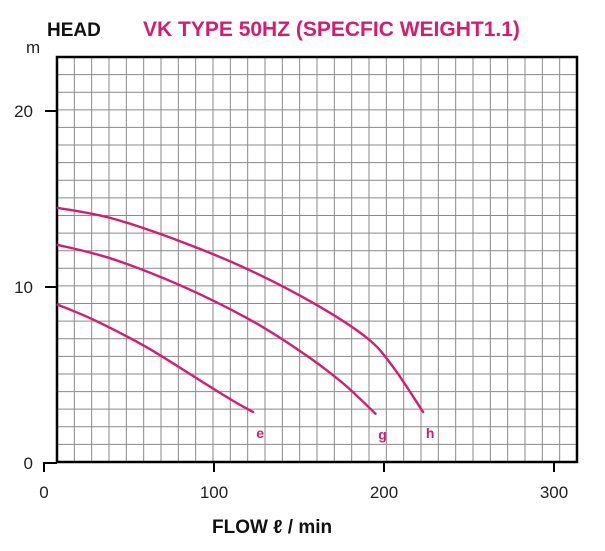  I want to click on series-line-e, so click(155, 358).